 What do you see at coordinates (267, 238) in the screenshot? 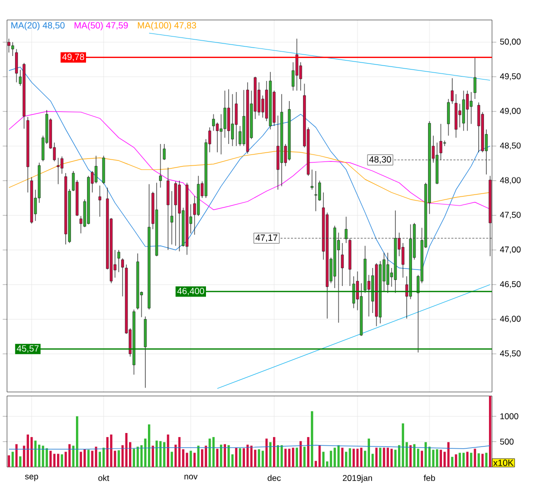
I see `ref-line-label: 47,17` at bounding box center [267, 238].